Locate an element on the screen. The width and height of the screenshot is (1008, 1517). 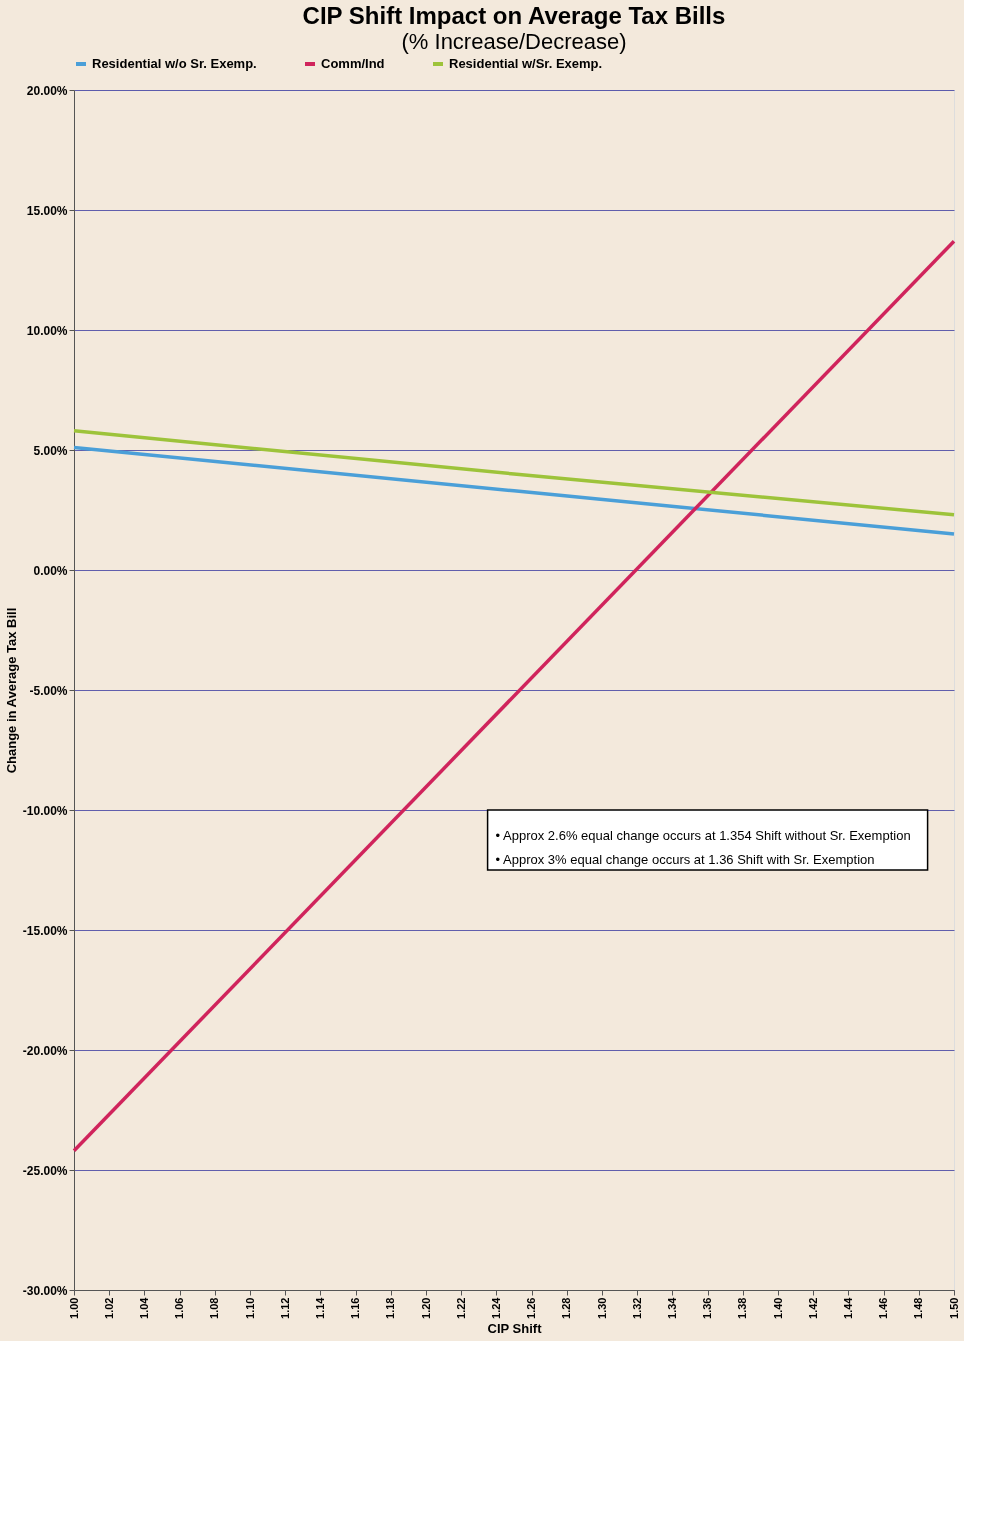
y-tick-label: 10.00% is located at coordinates (47, 330).